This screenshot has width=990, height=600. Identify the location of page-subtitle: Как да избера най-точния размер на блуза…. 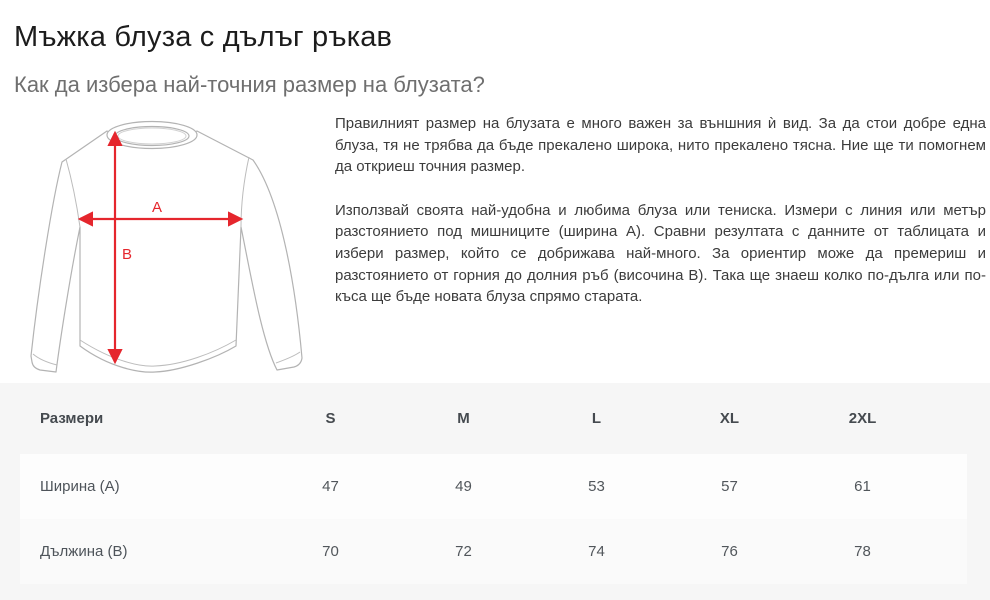
(249, 84).